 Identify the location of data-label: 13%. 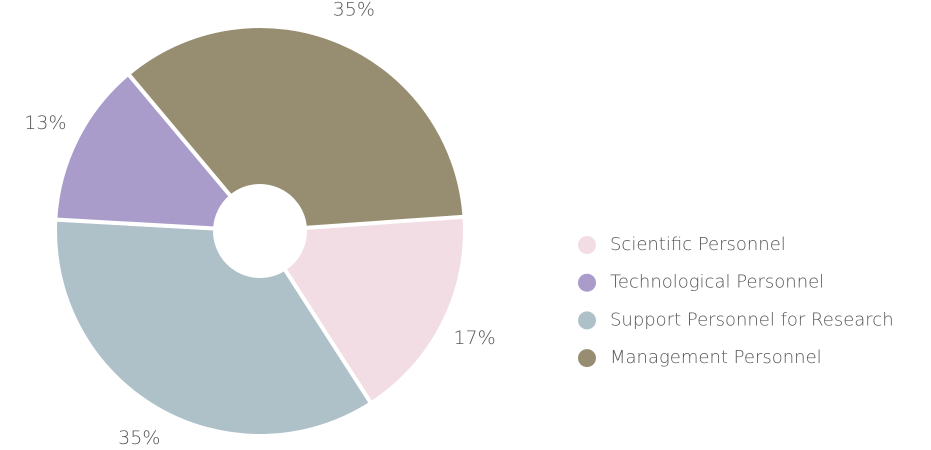
(45, 123).